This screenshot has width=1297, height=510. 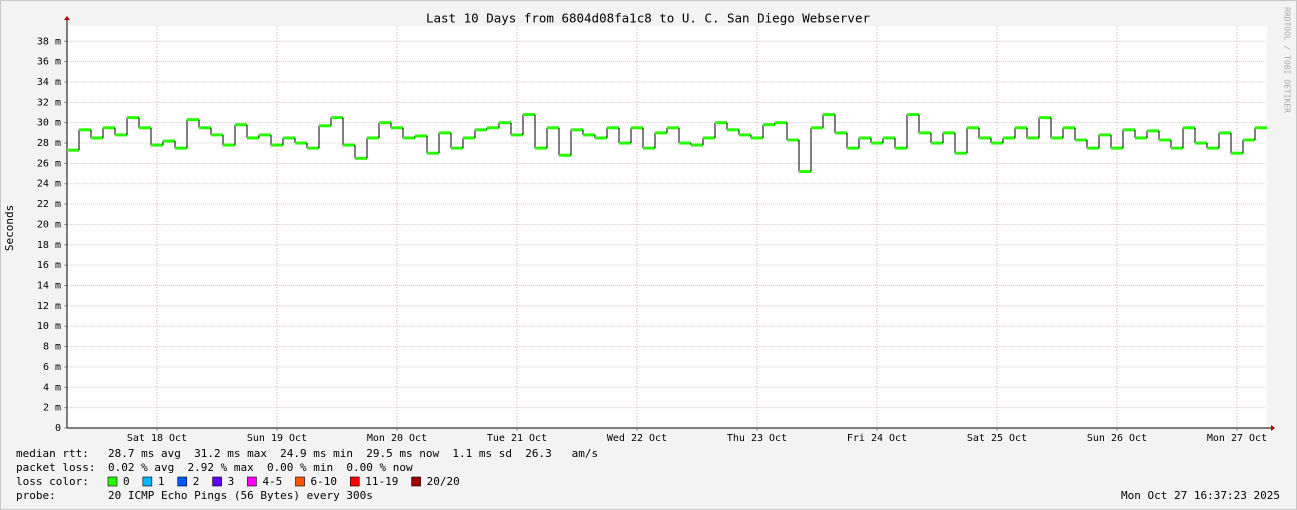 What do you see at coordinates (49, 286) in the screenshot?
I see `y-tick-label: 14 m` at bounding box center [49, 286].